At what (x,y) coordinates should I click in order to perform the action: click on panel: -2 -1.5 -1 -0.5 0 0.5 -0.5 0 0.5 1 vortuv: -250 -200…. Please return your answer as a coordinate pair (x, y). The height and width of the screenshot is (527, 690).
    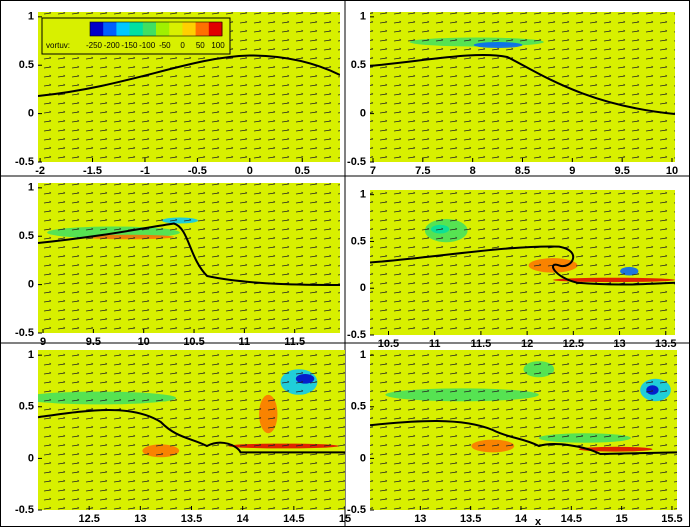
    Looking at the image, I should click on (177, 94).